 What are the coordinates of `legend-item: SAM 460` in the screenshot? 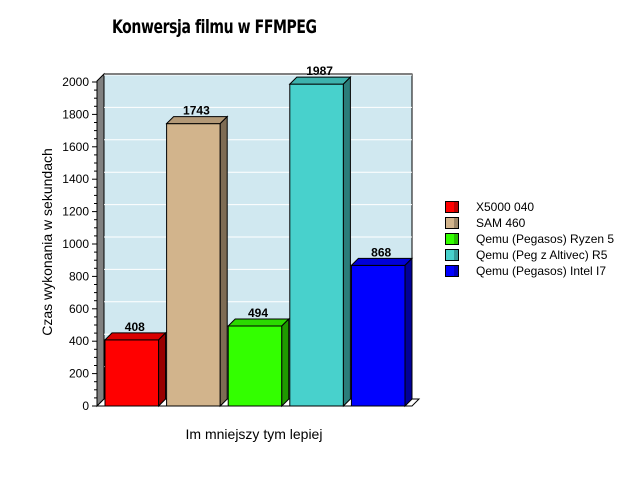 It's located at (529, 223).